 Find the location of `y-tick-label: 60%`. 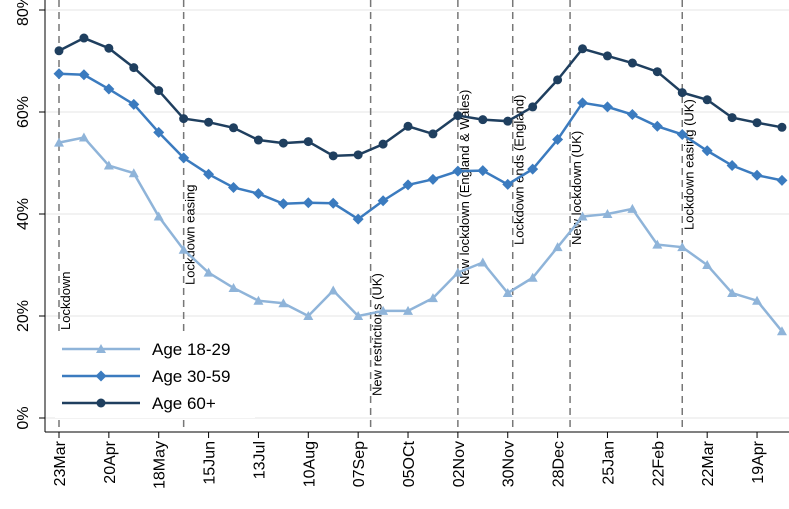

y-tick-label: 60% is located at coordinates (23, 112).